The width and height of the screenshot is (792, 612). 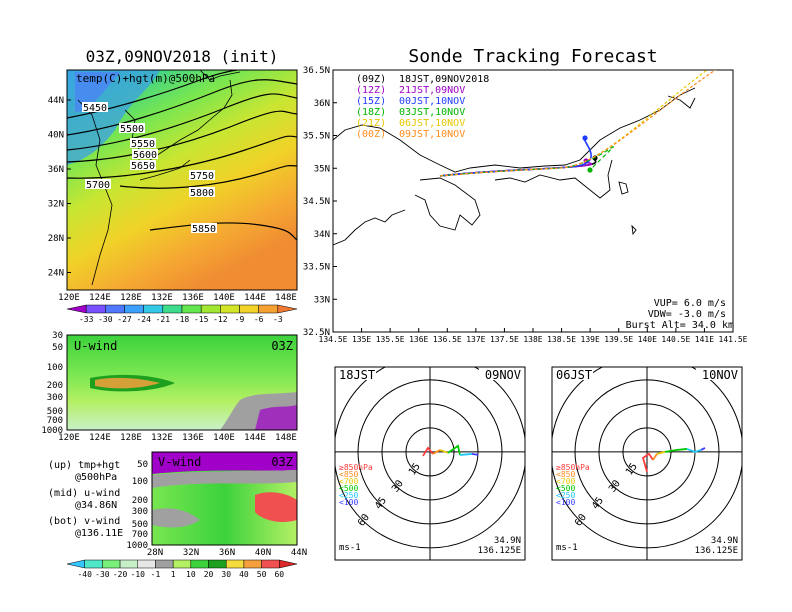 I want to click on colorbar-label: -27, so click(x=124, y=319).